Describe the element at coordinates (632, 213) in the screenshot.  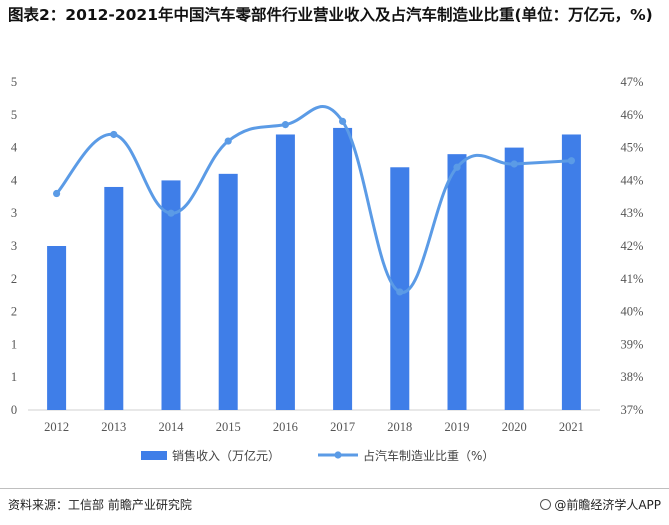
I see `right-tick-label: 43%` at that location.